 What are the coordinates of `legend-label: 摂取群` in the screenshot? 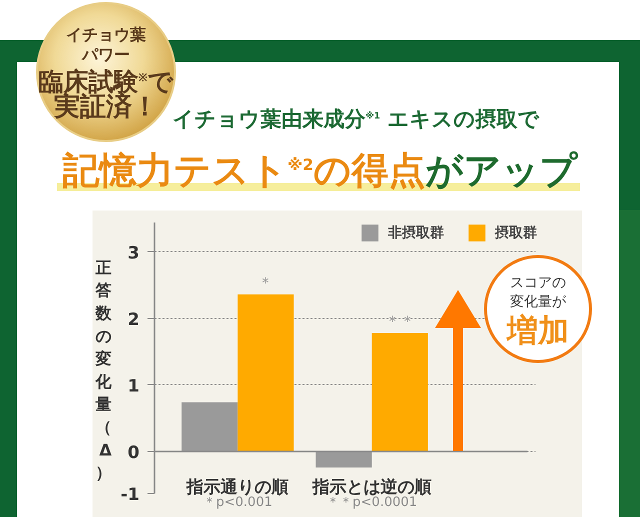 It's located at (516, 233).